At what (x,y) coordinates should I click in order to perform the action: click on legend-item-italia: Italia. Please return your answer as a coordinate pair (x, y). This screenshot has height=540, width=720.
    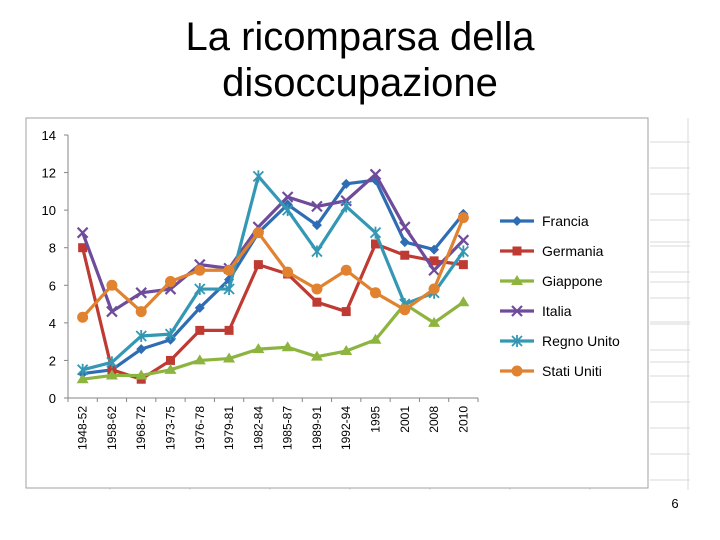
    Looking at the image, I should click on (536, 311).